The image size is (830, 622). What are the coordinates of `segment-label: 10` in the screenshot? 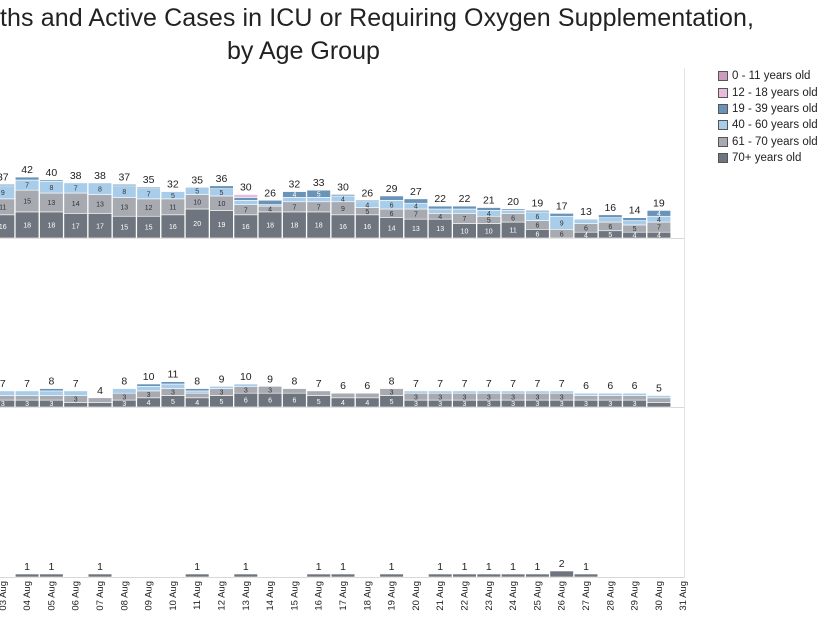 It's located at (197, 202).